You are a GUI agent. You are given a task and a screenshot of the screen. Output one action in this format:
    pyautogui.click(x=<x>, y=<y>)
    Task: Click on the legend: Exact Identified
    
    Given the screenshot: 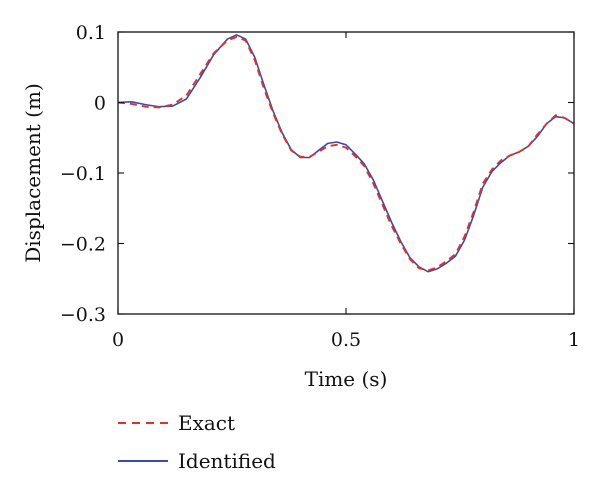 What is the action you would take?
    pyautogui.click(x=197, y=442)
    